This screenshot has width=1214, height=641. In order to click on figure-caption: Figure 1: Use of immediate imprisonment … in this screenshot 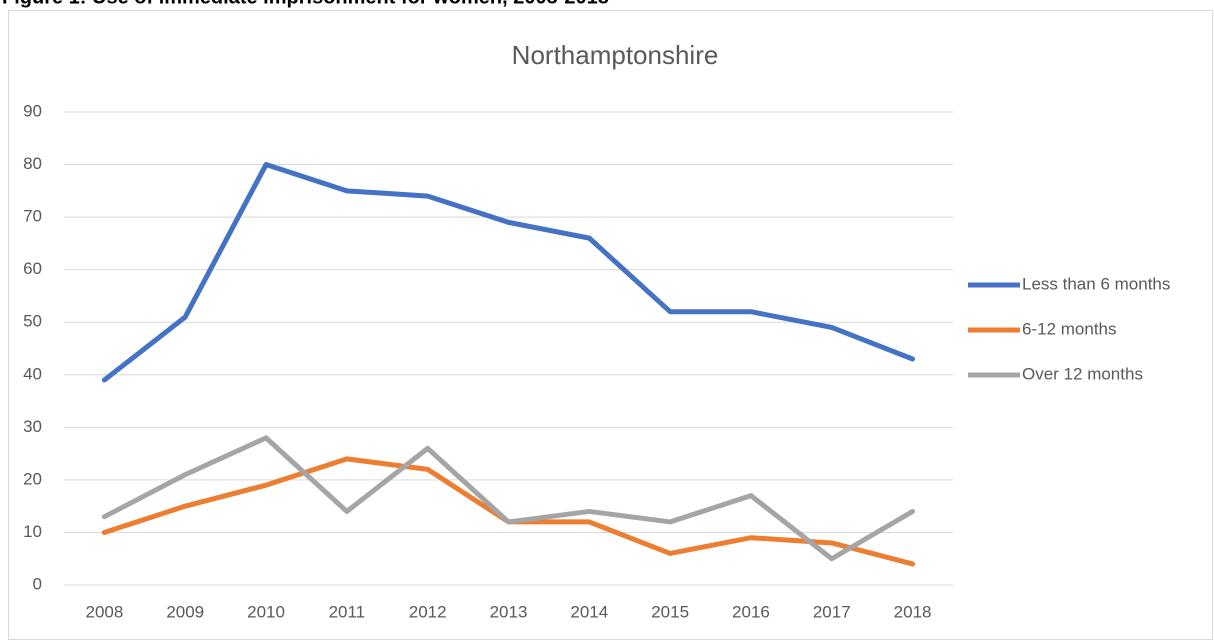, I will do `click(305, 4)`.